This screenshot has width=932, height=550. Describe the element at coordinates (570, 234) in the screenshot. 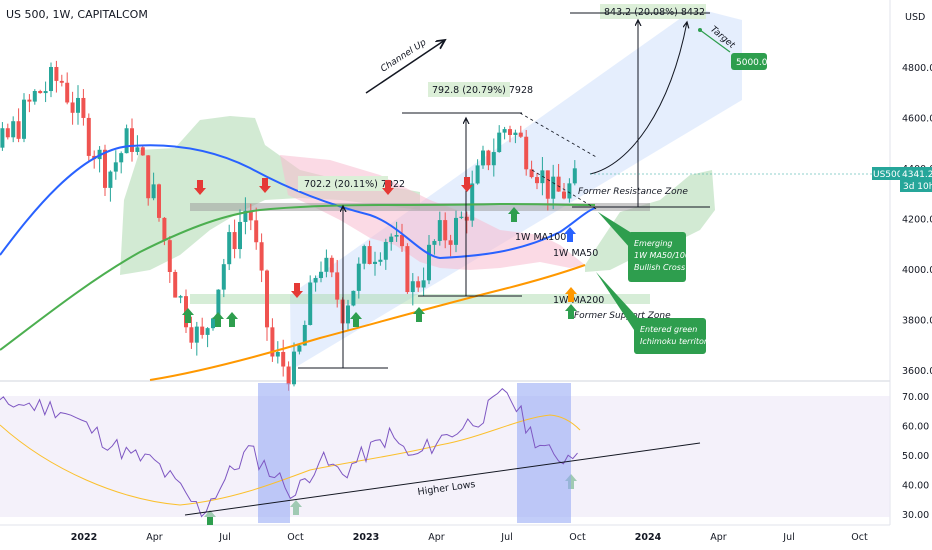

I see `signal-arrow-b0` at that location.